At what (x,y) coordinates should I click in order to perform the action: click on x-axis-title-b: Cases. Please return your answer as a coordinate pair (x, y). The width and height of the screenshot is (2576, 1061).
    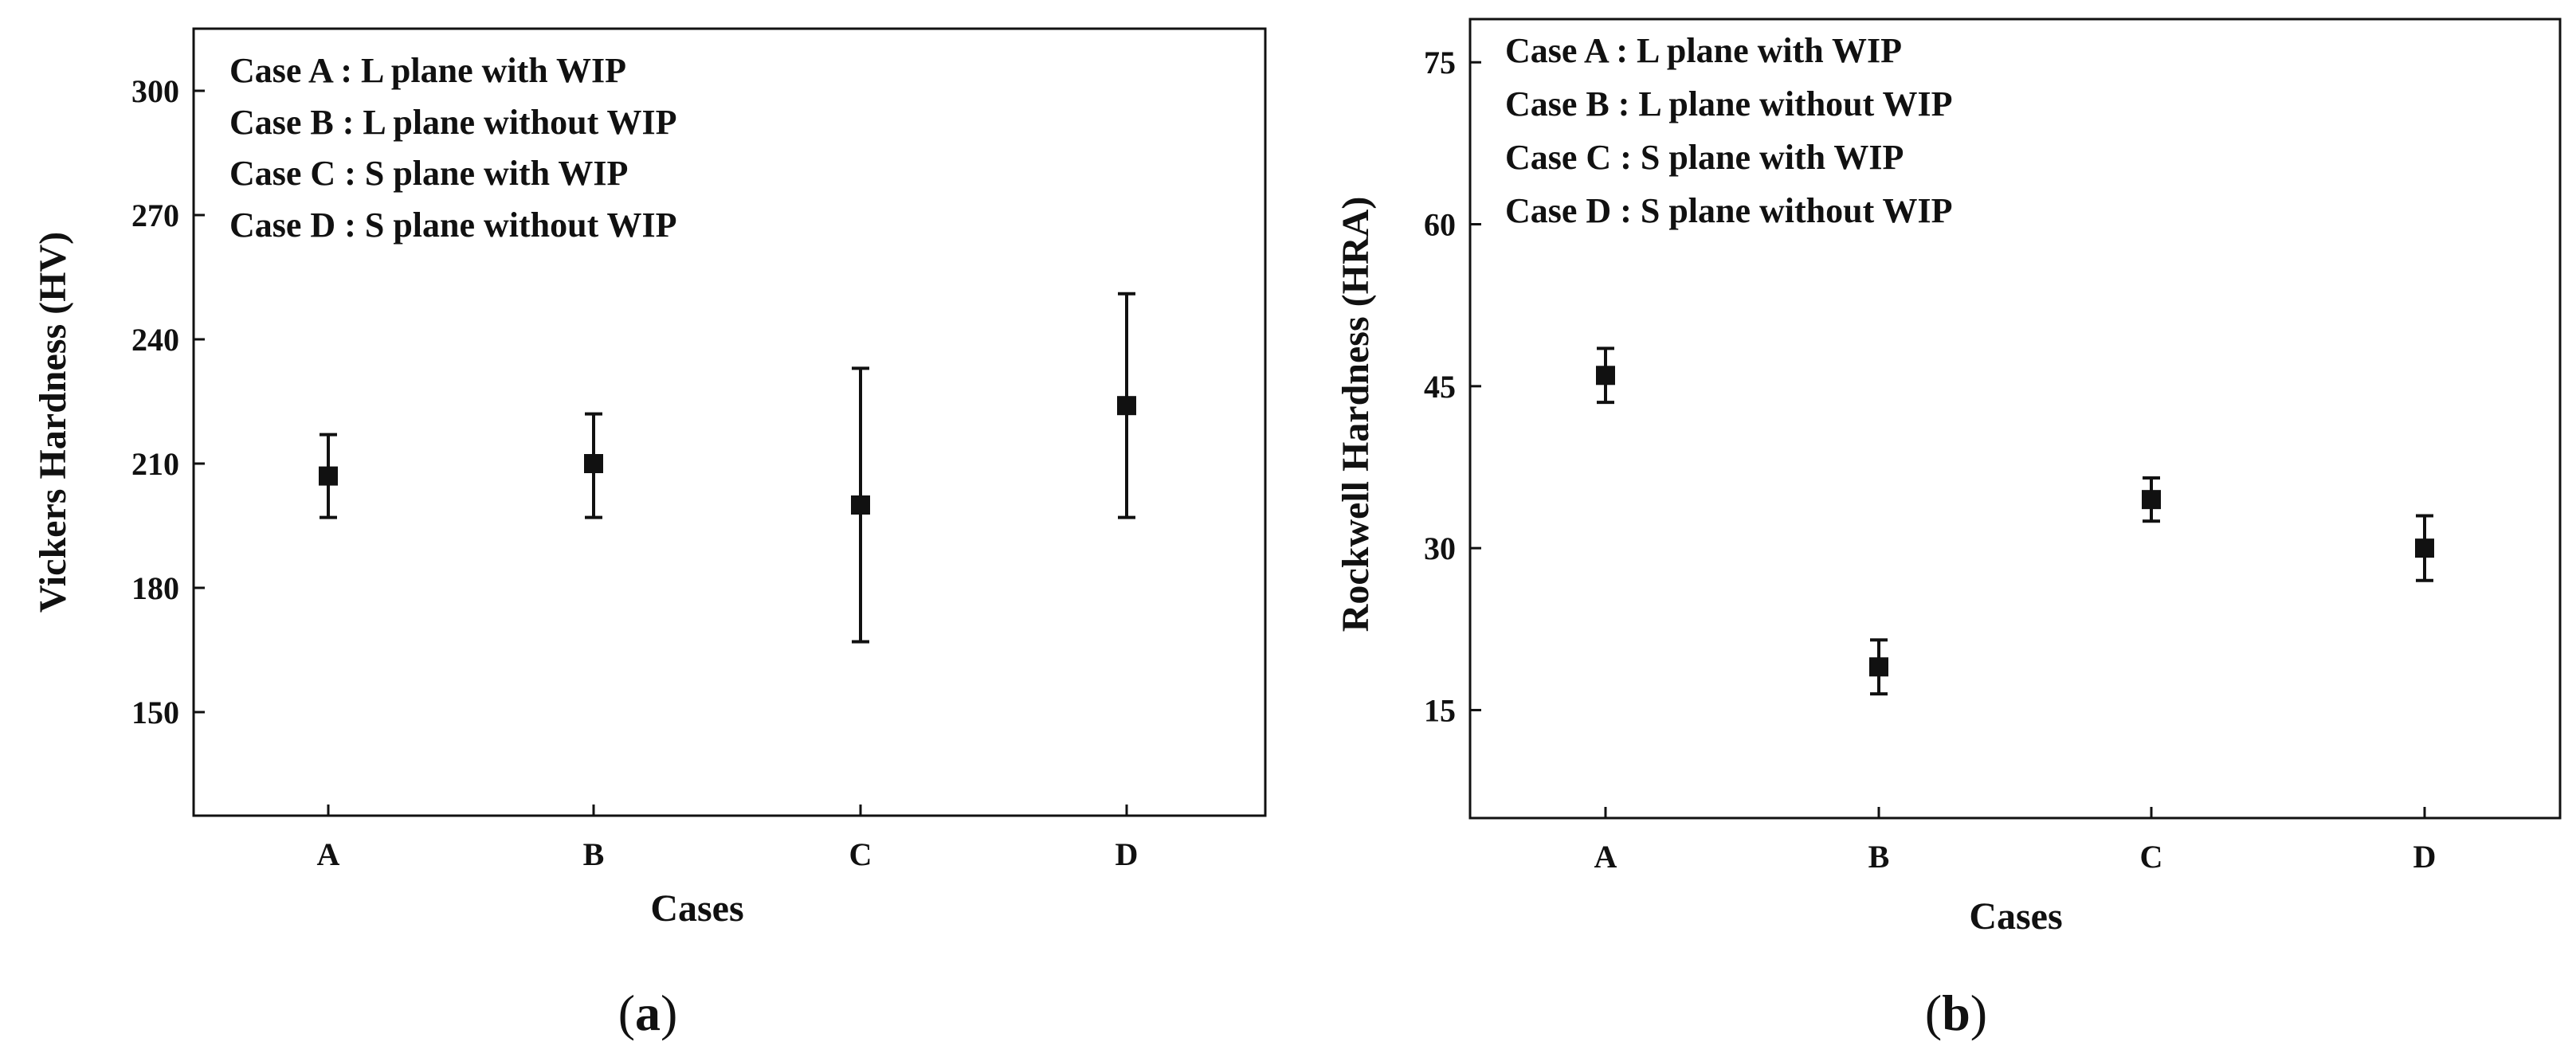
    Looking at the image, I should click on (2015, 916).